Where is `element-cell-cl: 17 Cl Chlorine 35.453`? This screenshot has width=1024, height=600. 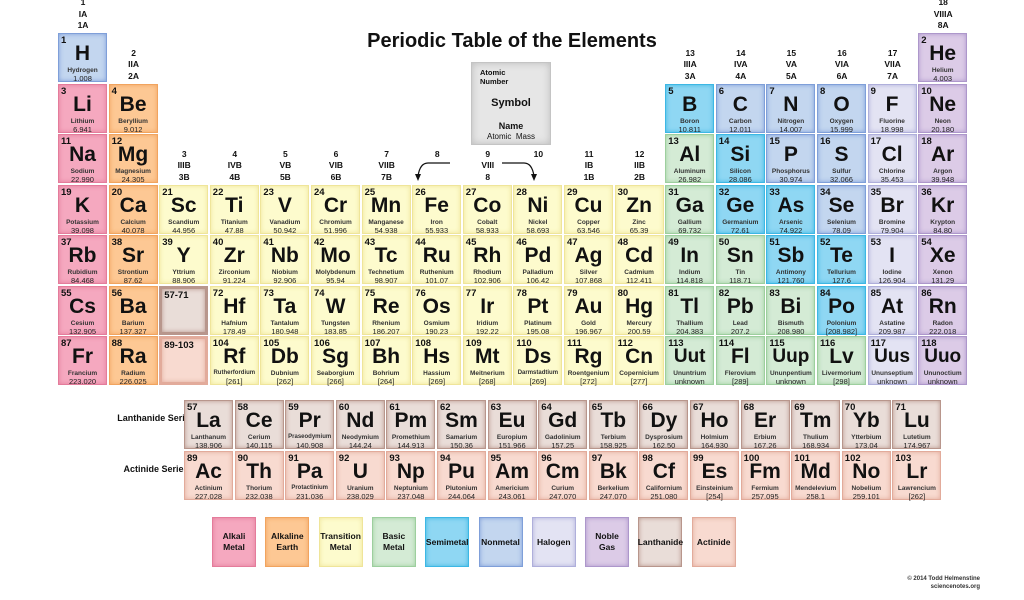 element-cell-cl: 17 Cl Chlorine 35.453 is located at coordinates (892, 159).